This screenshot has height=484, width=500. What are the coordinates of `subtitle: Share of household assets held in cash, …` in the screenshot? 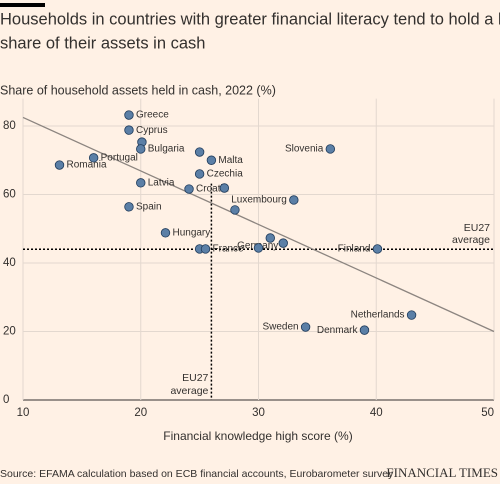 It's located at (138, 90).